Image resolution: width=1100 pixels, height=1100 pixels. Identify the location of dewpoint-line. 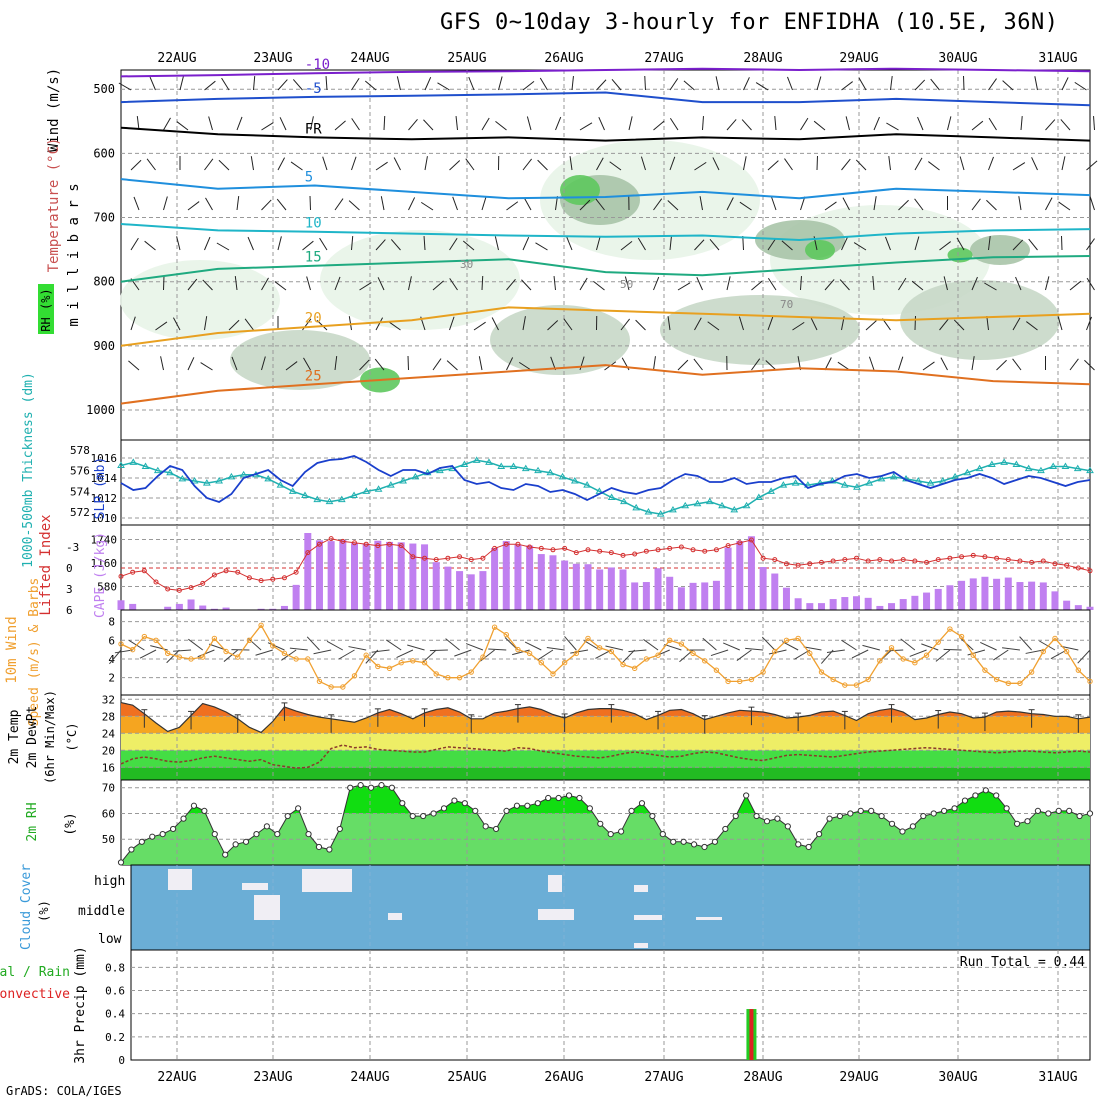
(605, 756).